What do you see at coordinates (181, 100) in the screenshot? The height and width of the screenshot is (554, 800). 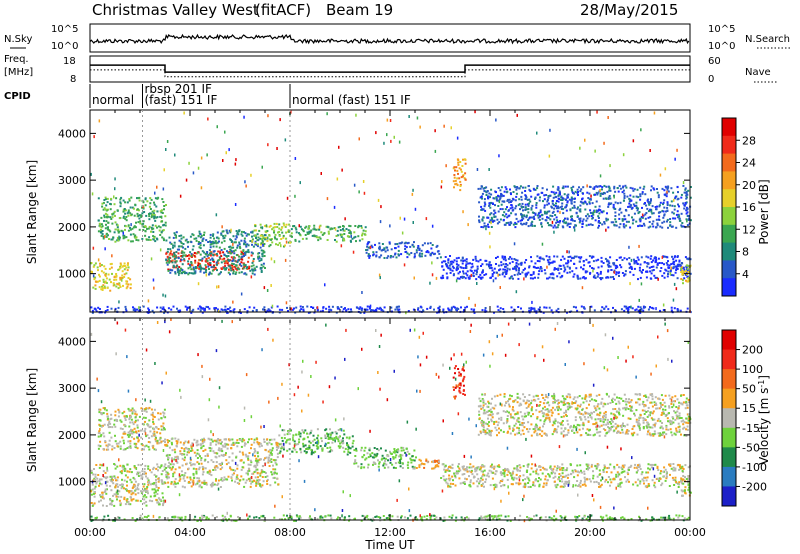 I see `cpid-segment-label: (fast) 151 IF` at bounding box center [181, 100].